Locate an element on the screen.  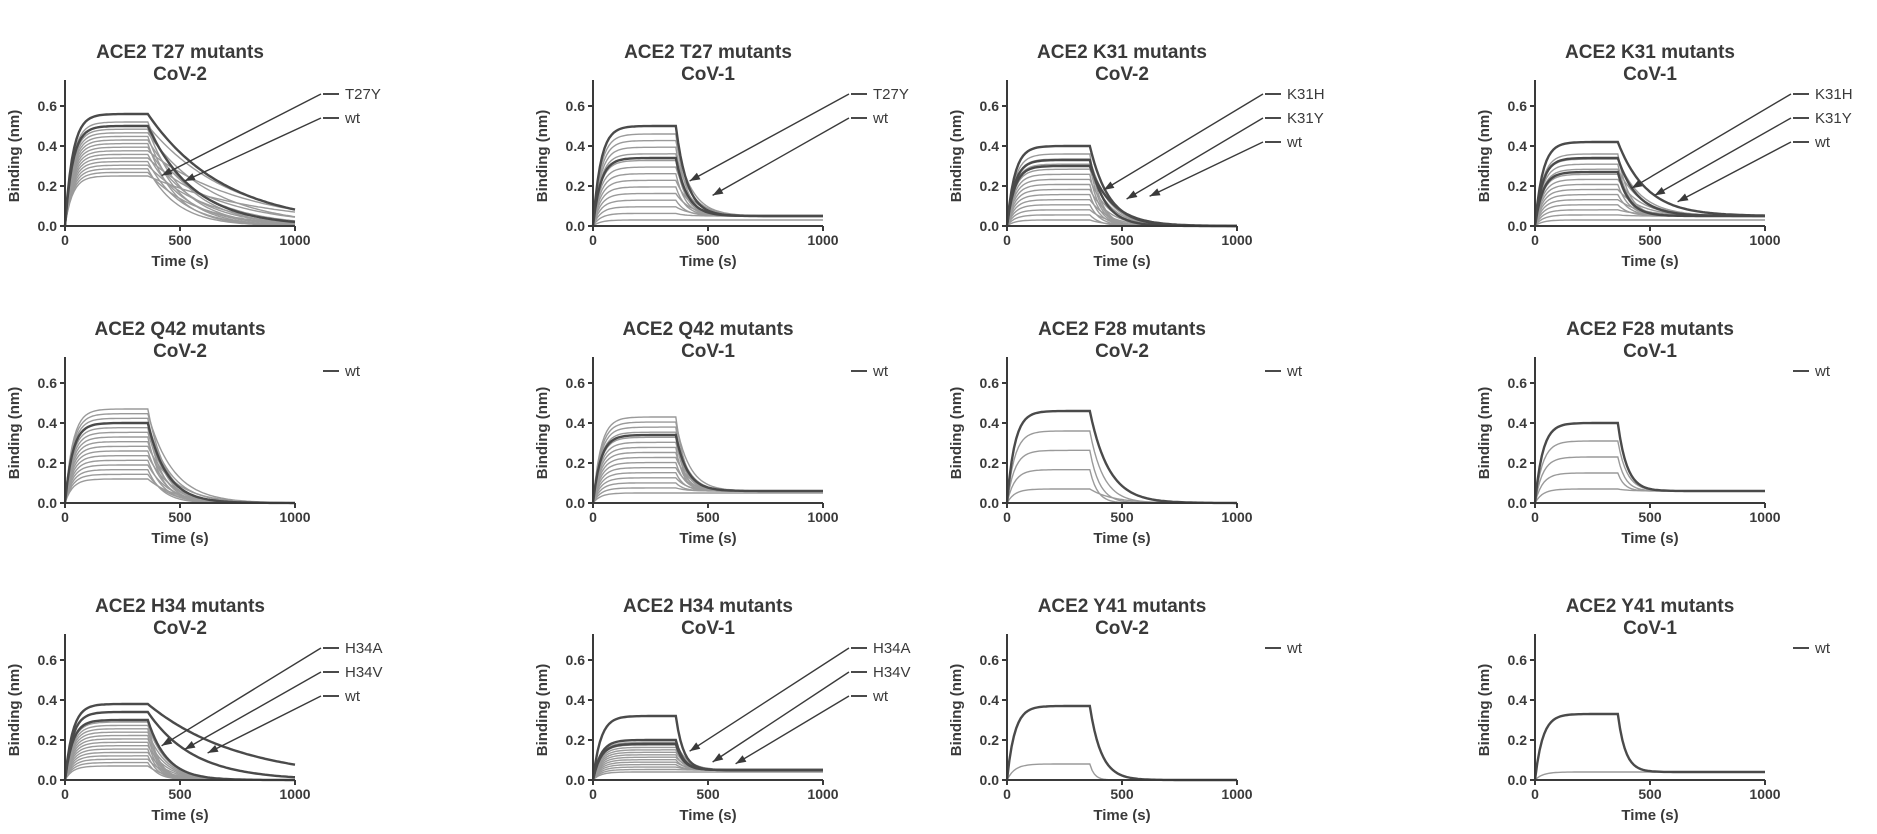
chart-title: ACE2 K31 mutants is located at coordinates (1122, 52).